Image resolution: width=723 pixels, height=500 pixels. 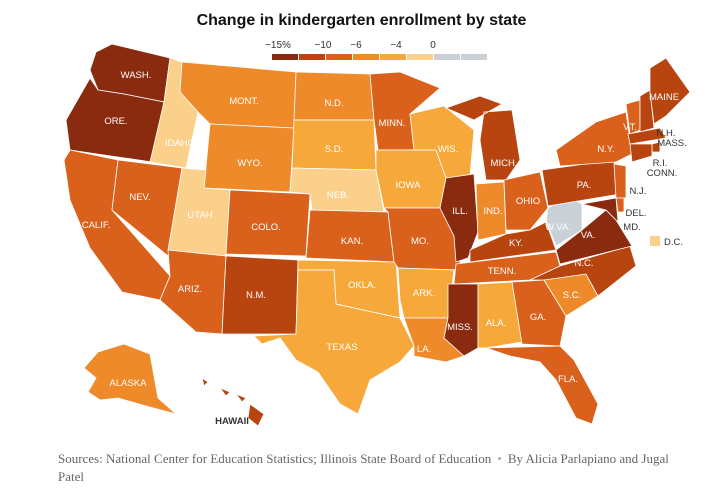 I want to click on state-al, so click(x=500, y=315).